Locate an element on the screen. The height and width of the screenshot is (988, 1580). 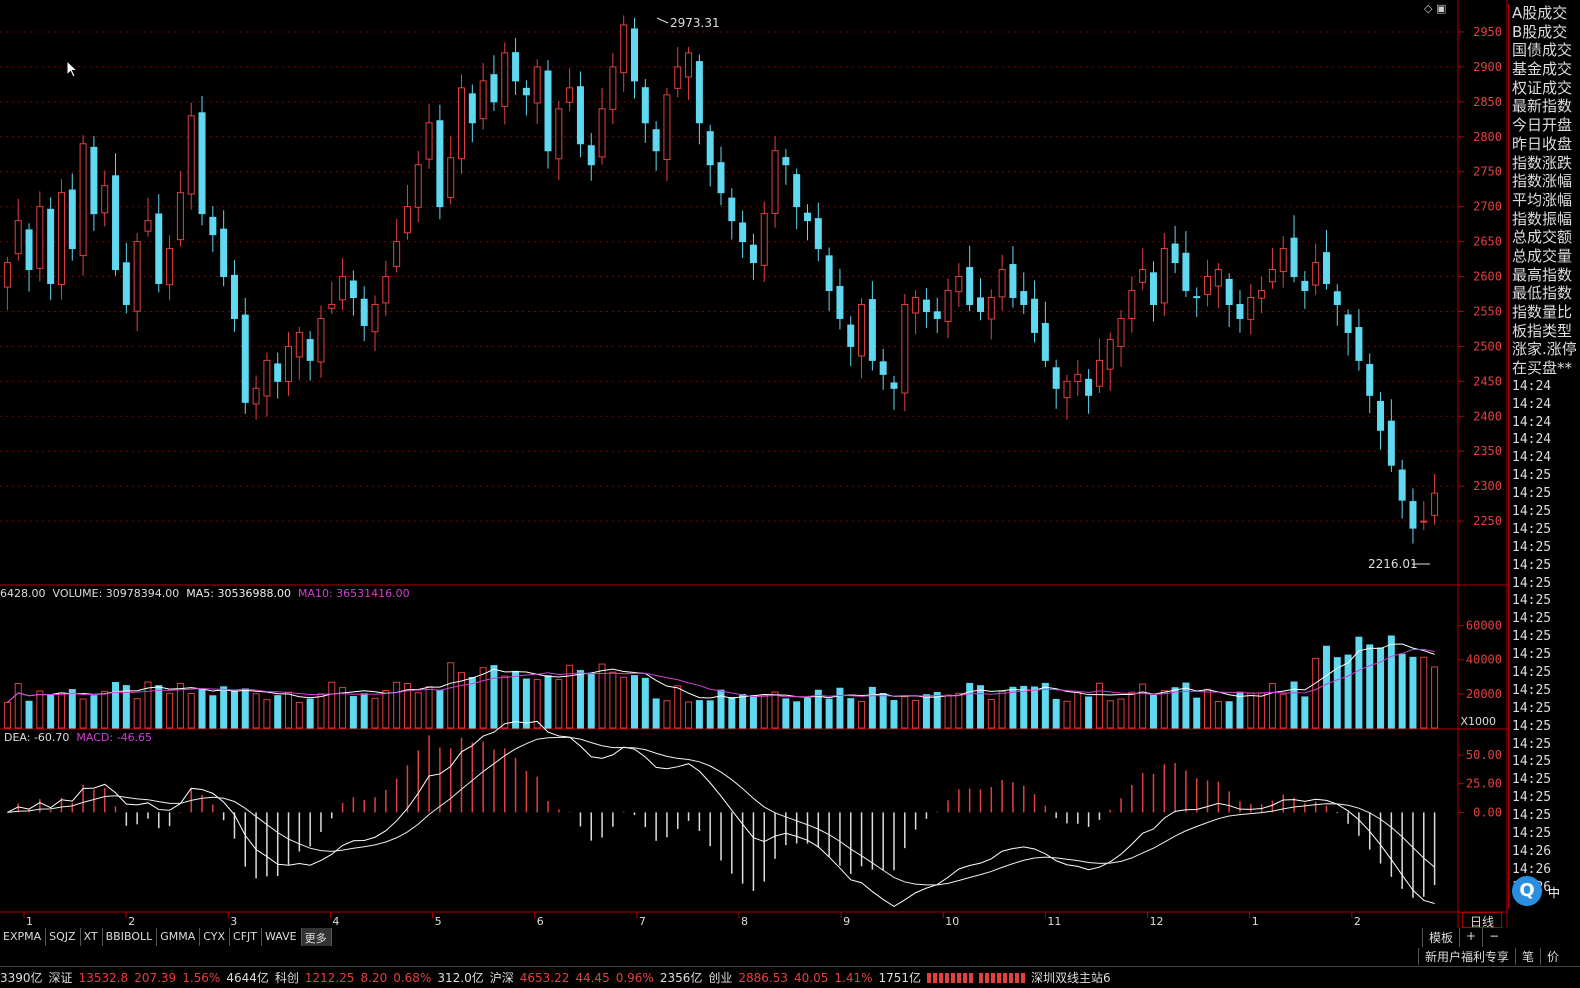
status-amount-1: 3390亿 is located at coordinates (21, 978).